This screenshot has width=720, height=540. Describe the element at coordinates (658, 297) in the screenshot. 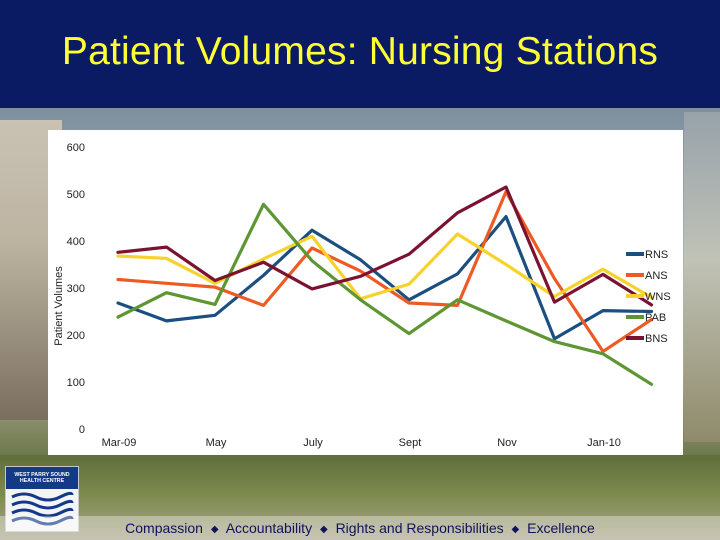

I see `legend-label-wns: WNS` at that location.